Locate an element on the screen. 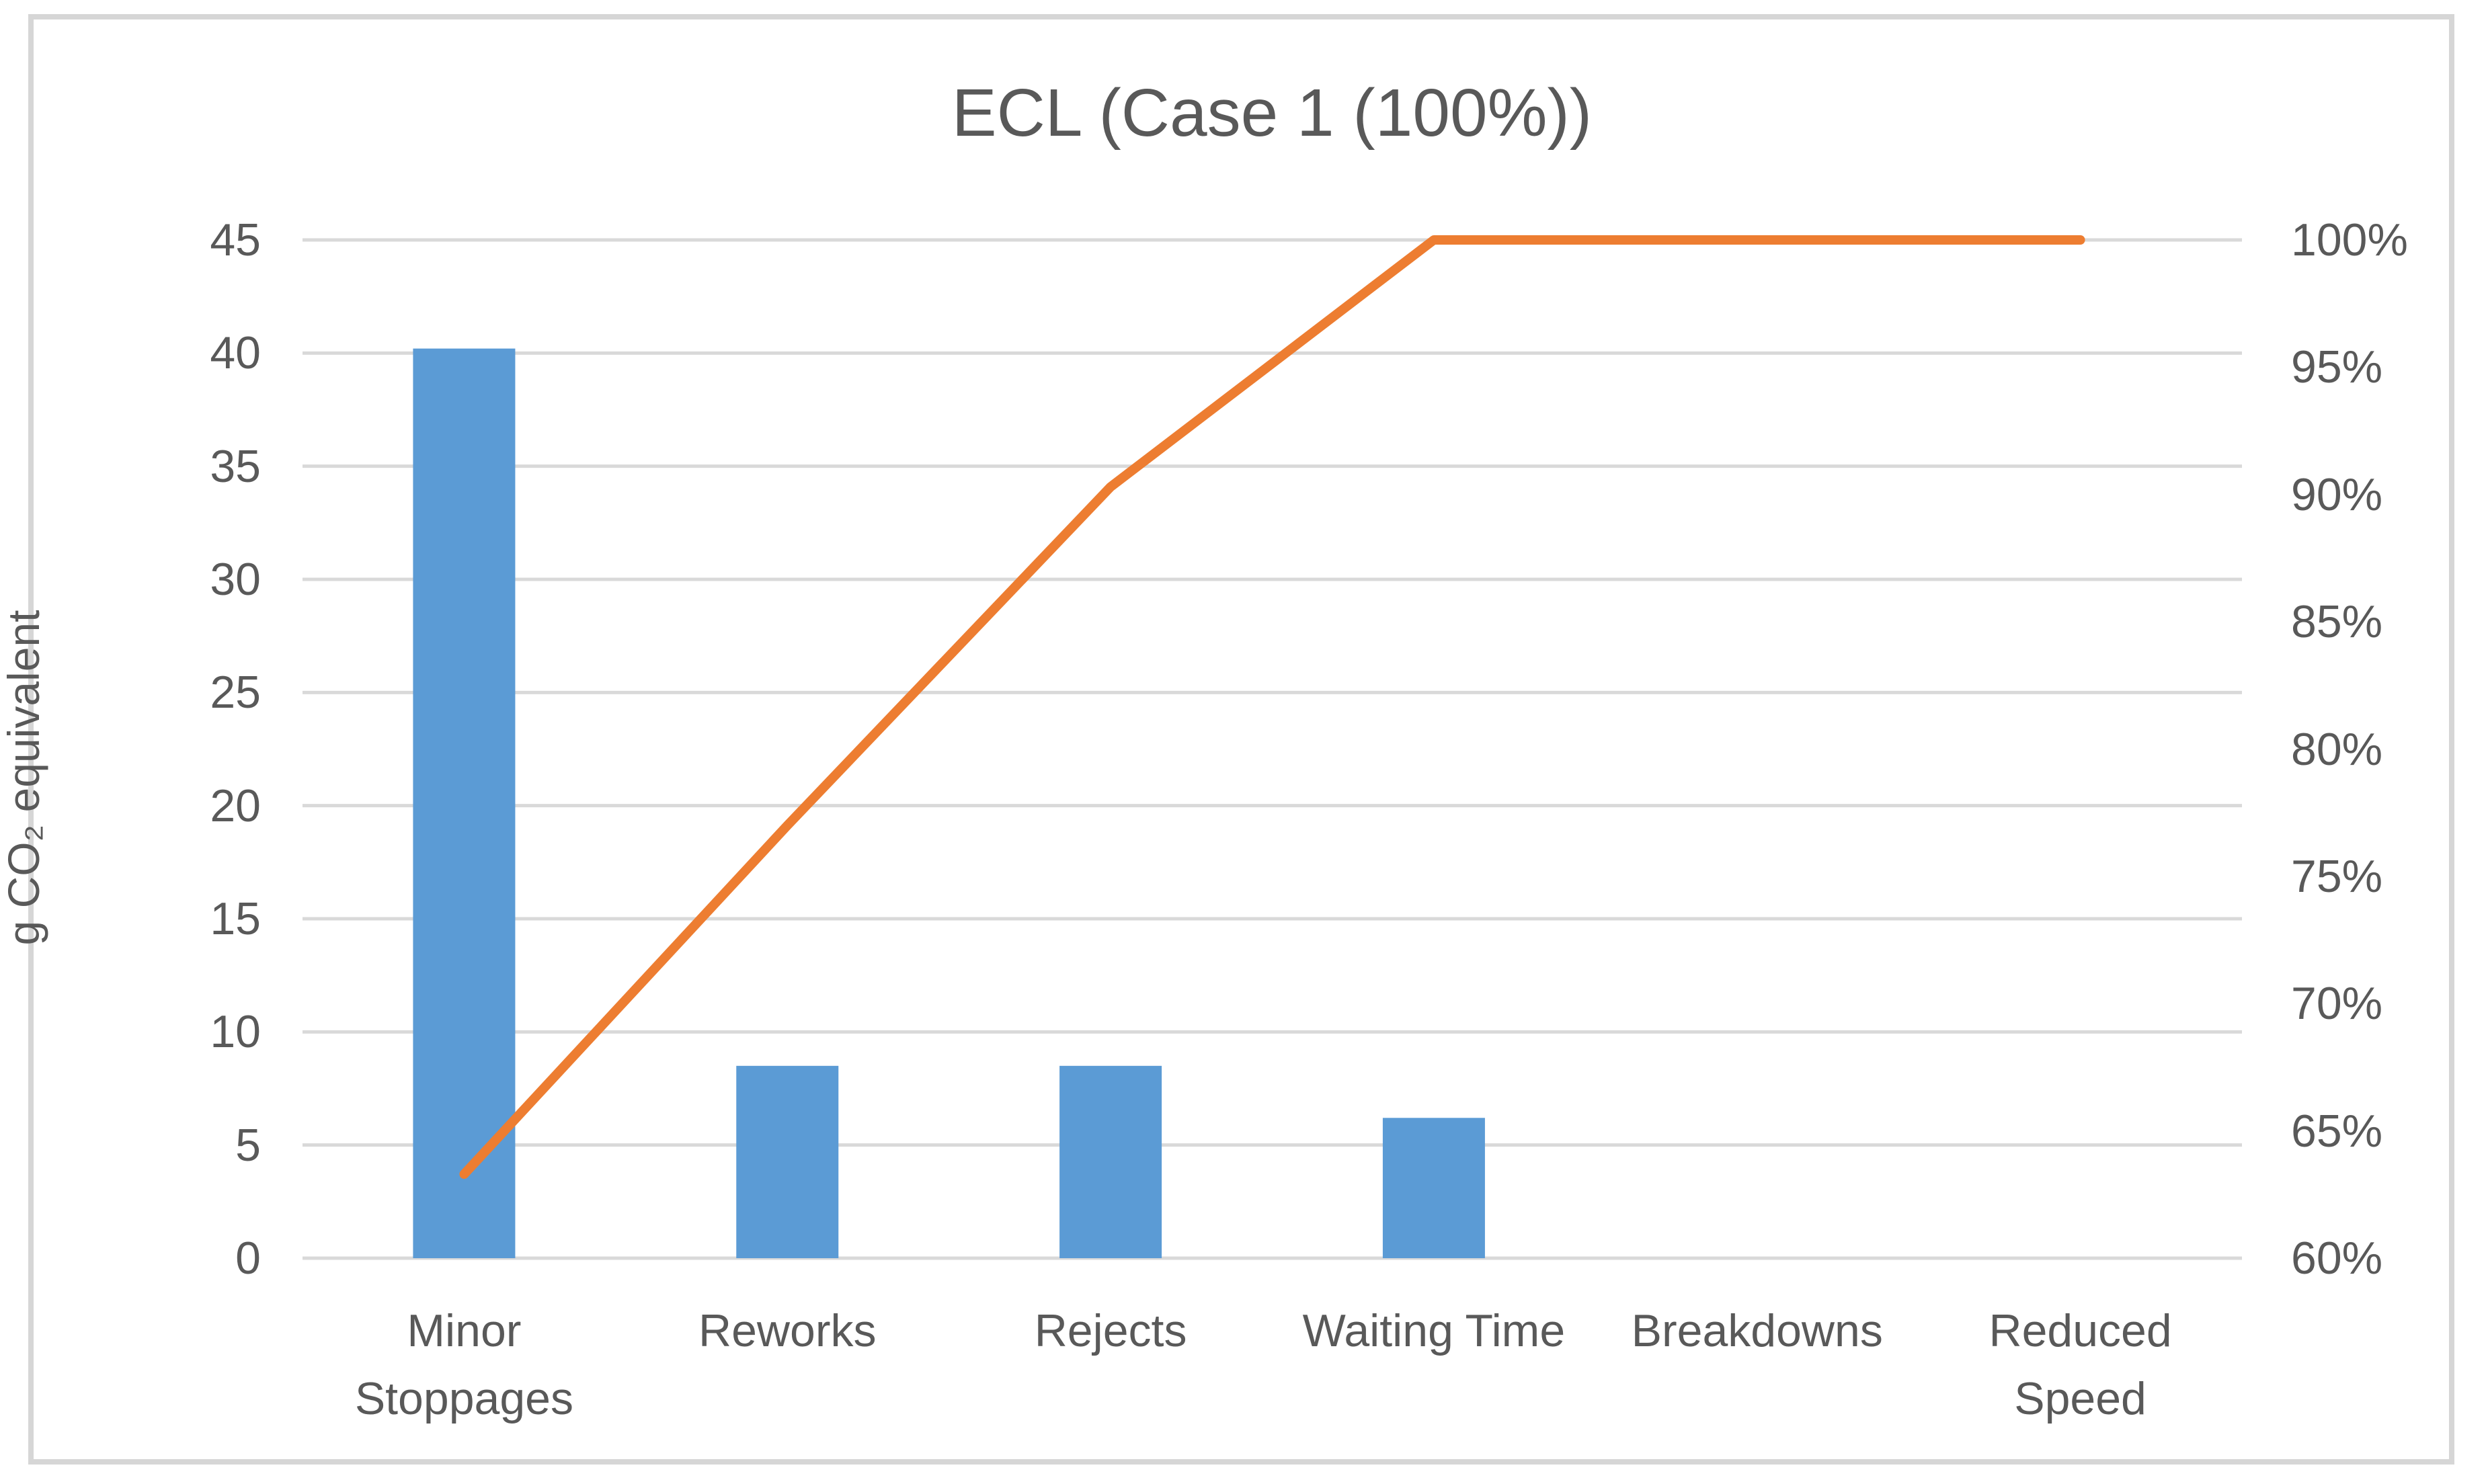 This screenshot has height=1484, width=2488. category-label-reworks: Reworks is located at coordinates (787, 1331).